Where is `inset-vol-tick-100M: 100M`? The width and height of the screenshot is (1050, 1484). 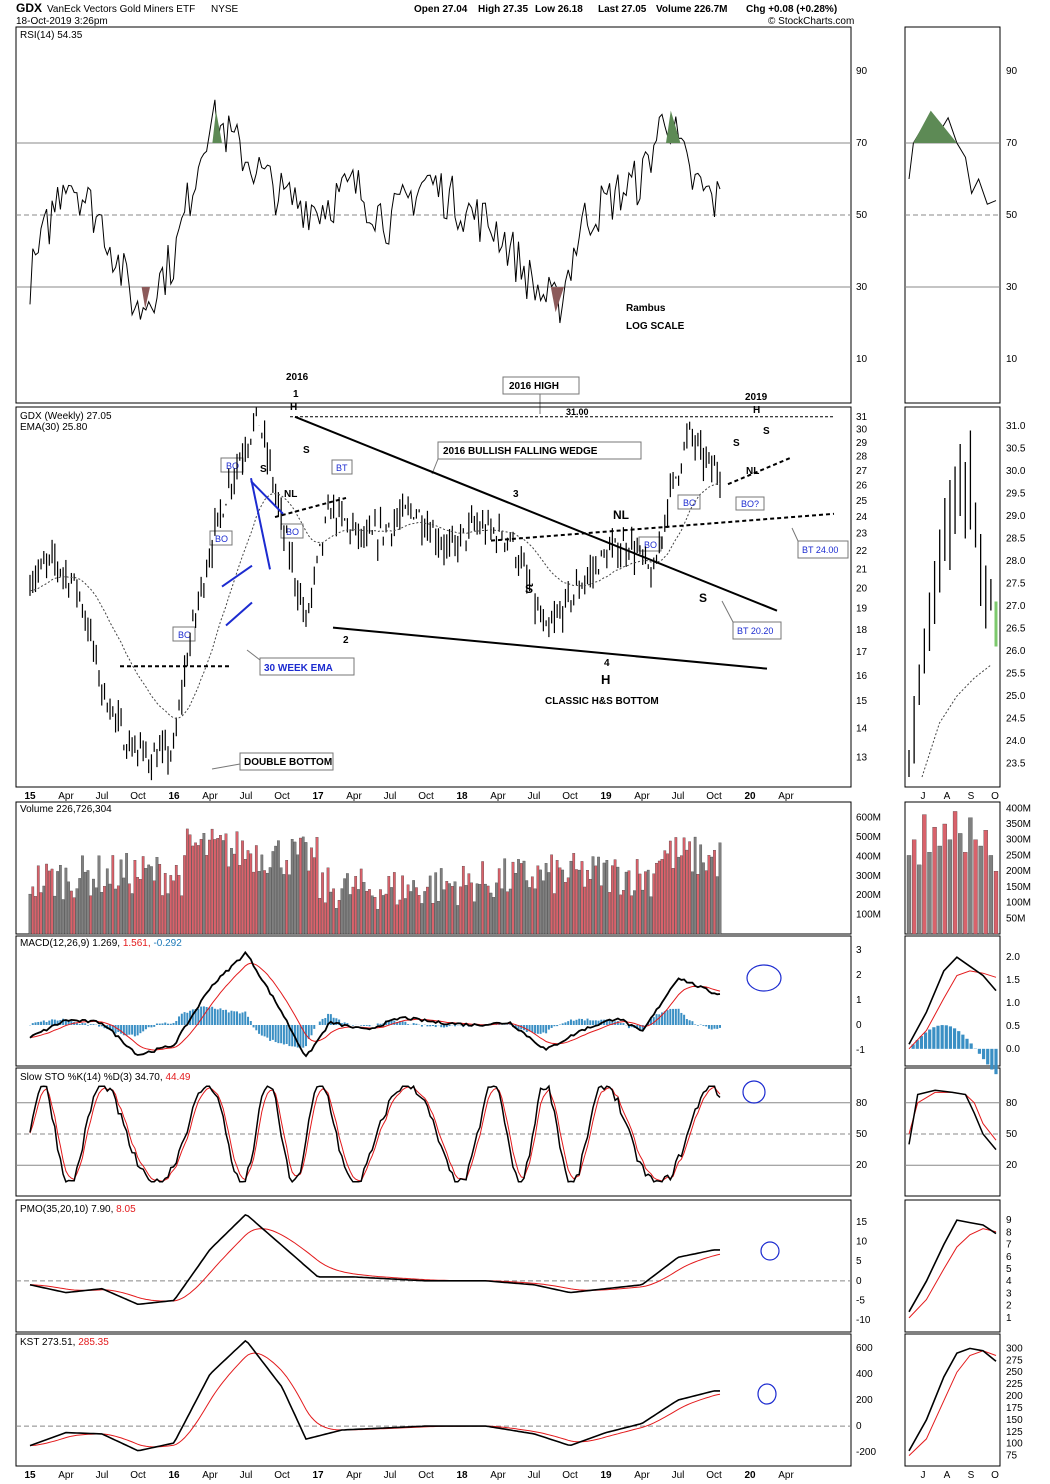 inset-vol-tick-100M: 100M is located at coordinates (1018, 903).